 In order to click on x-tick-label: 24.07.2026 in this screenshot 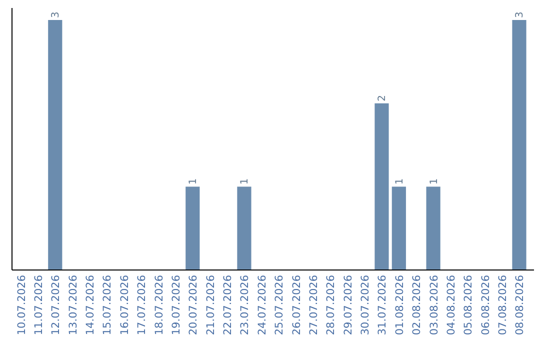, I will do `click(262, 305)`.